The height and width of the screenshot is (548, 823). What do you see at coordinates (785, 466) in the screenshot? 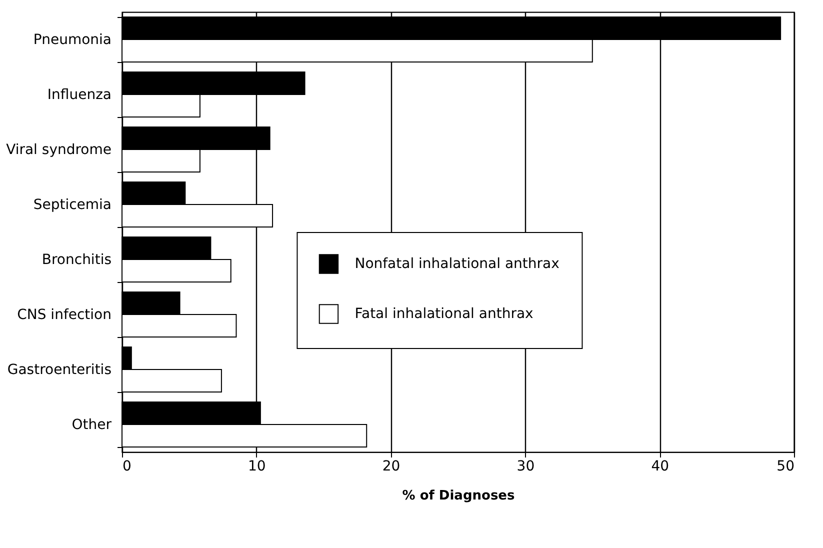
I see `x-tick-label: 50` at bounding box center [785, 466].